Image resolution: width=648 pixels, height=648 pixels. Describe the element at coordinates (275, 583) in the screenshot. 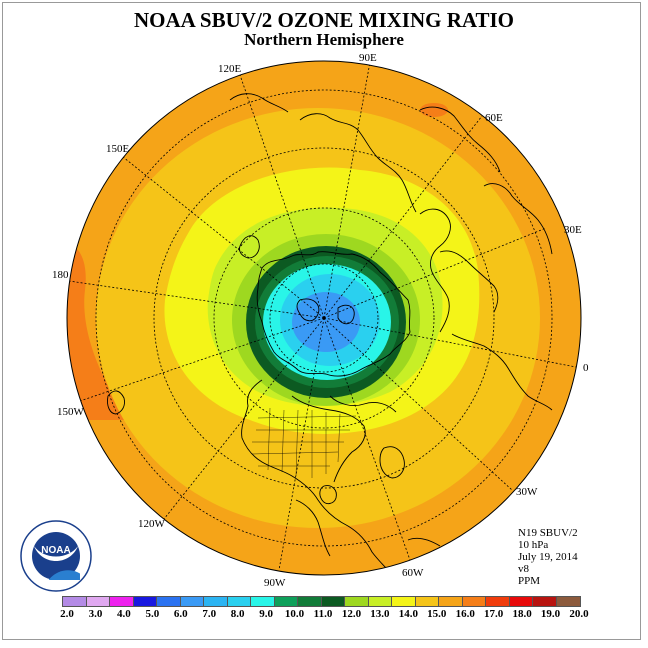

I see `lon-label-90w: 90W` at that location.